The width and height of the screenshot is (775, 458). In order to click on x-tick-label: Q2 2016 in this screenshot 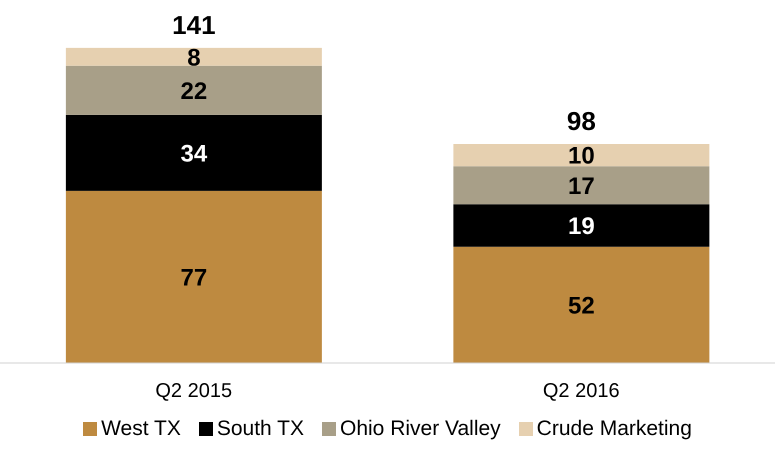, I will do `click(581, 391)`.